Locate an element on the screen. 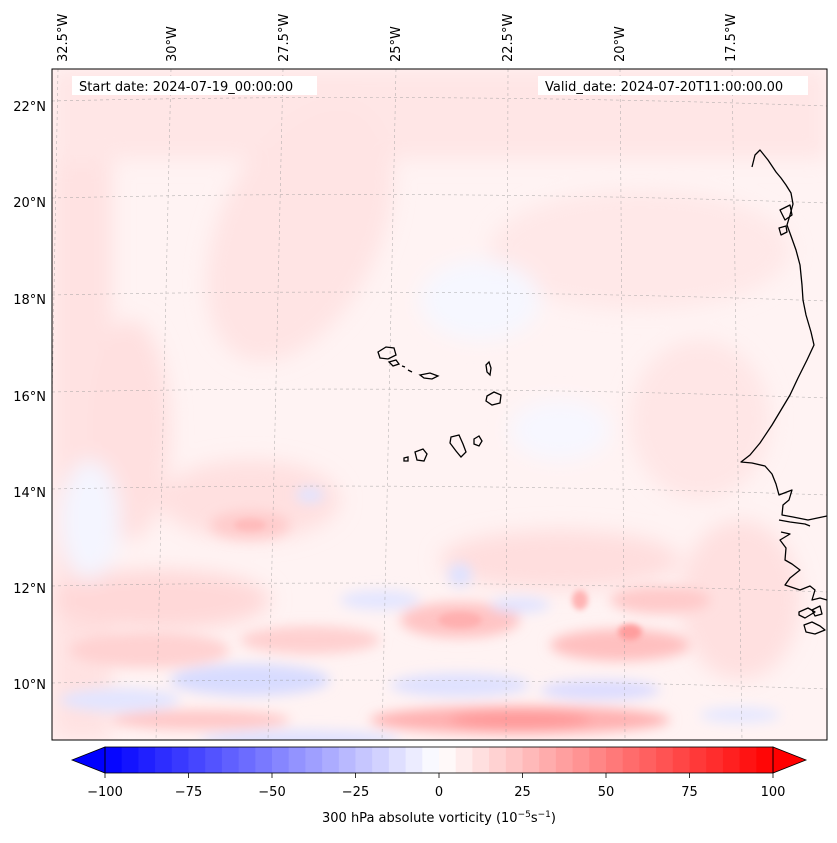  lon-label: 17.5°W is located at coordinates (731, 38).